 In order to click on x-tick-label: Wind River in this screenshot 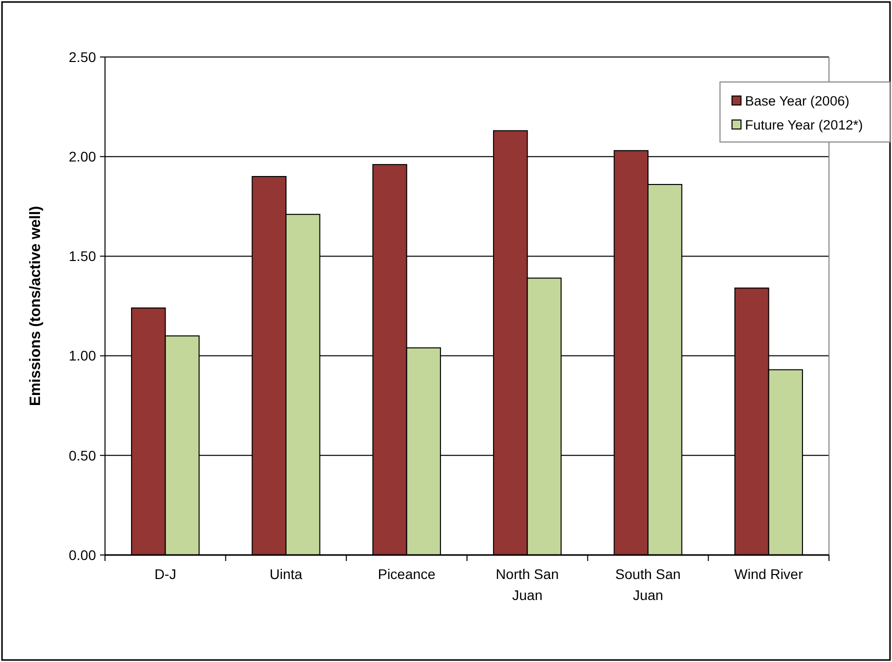, I will do `click(769, 574)`.